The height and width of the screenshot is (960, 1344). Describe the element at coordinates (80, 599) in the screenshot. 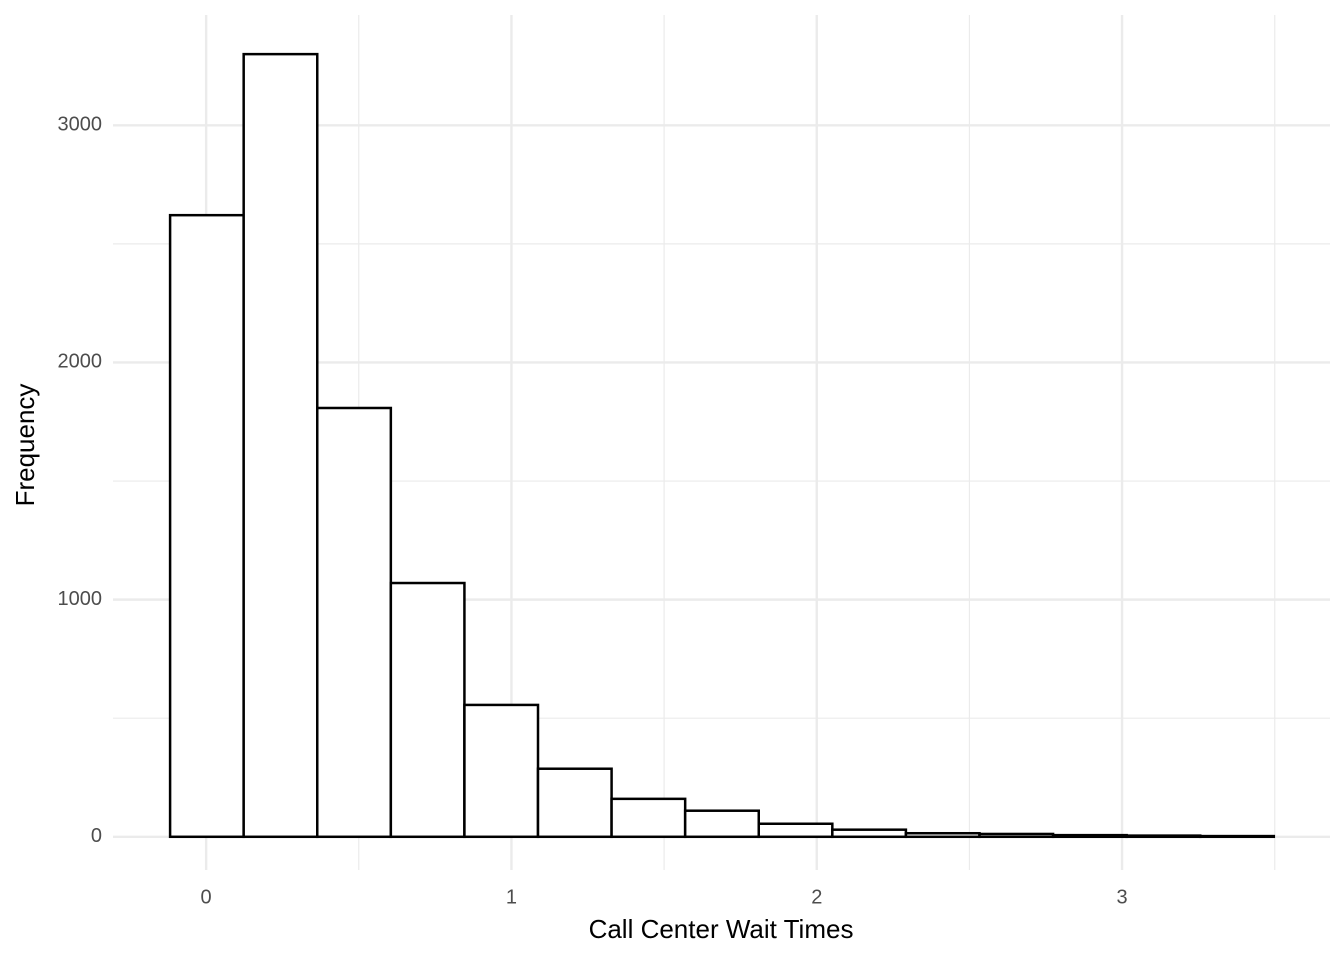

I see `y-tick-label: 1000` at that location.